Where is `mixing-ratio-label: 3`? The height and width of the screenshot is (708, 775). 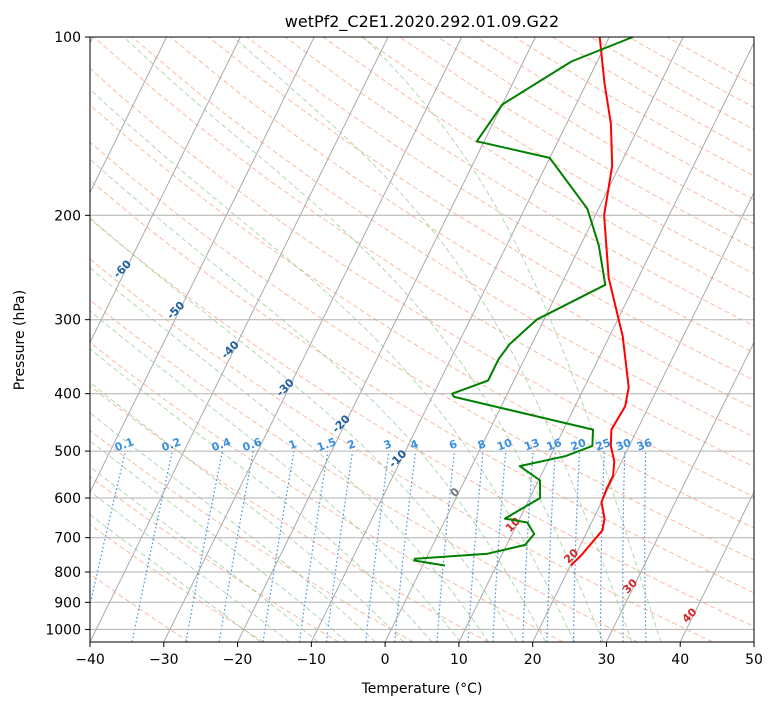
mixing-ratio-label: 3 is located at coordinates (388, 444).